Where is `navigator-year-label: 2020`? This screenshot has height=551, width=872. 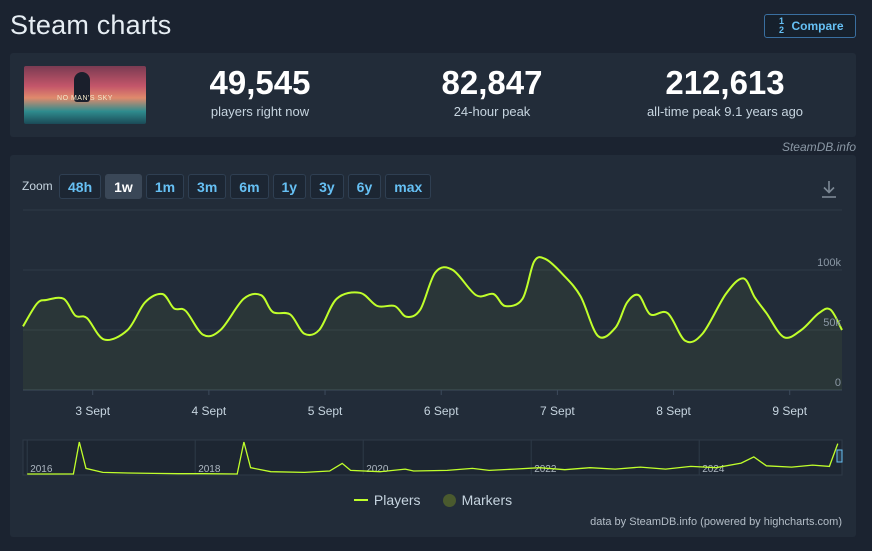
navigator-year-label: 2020 is located at coordinates (377, 469).